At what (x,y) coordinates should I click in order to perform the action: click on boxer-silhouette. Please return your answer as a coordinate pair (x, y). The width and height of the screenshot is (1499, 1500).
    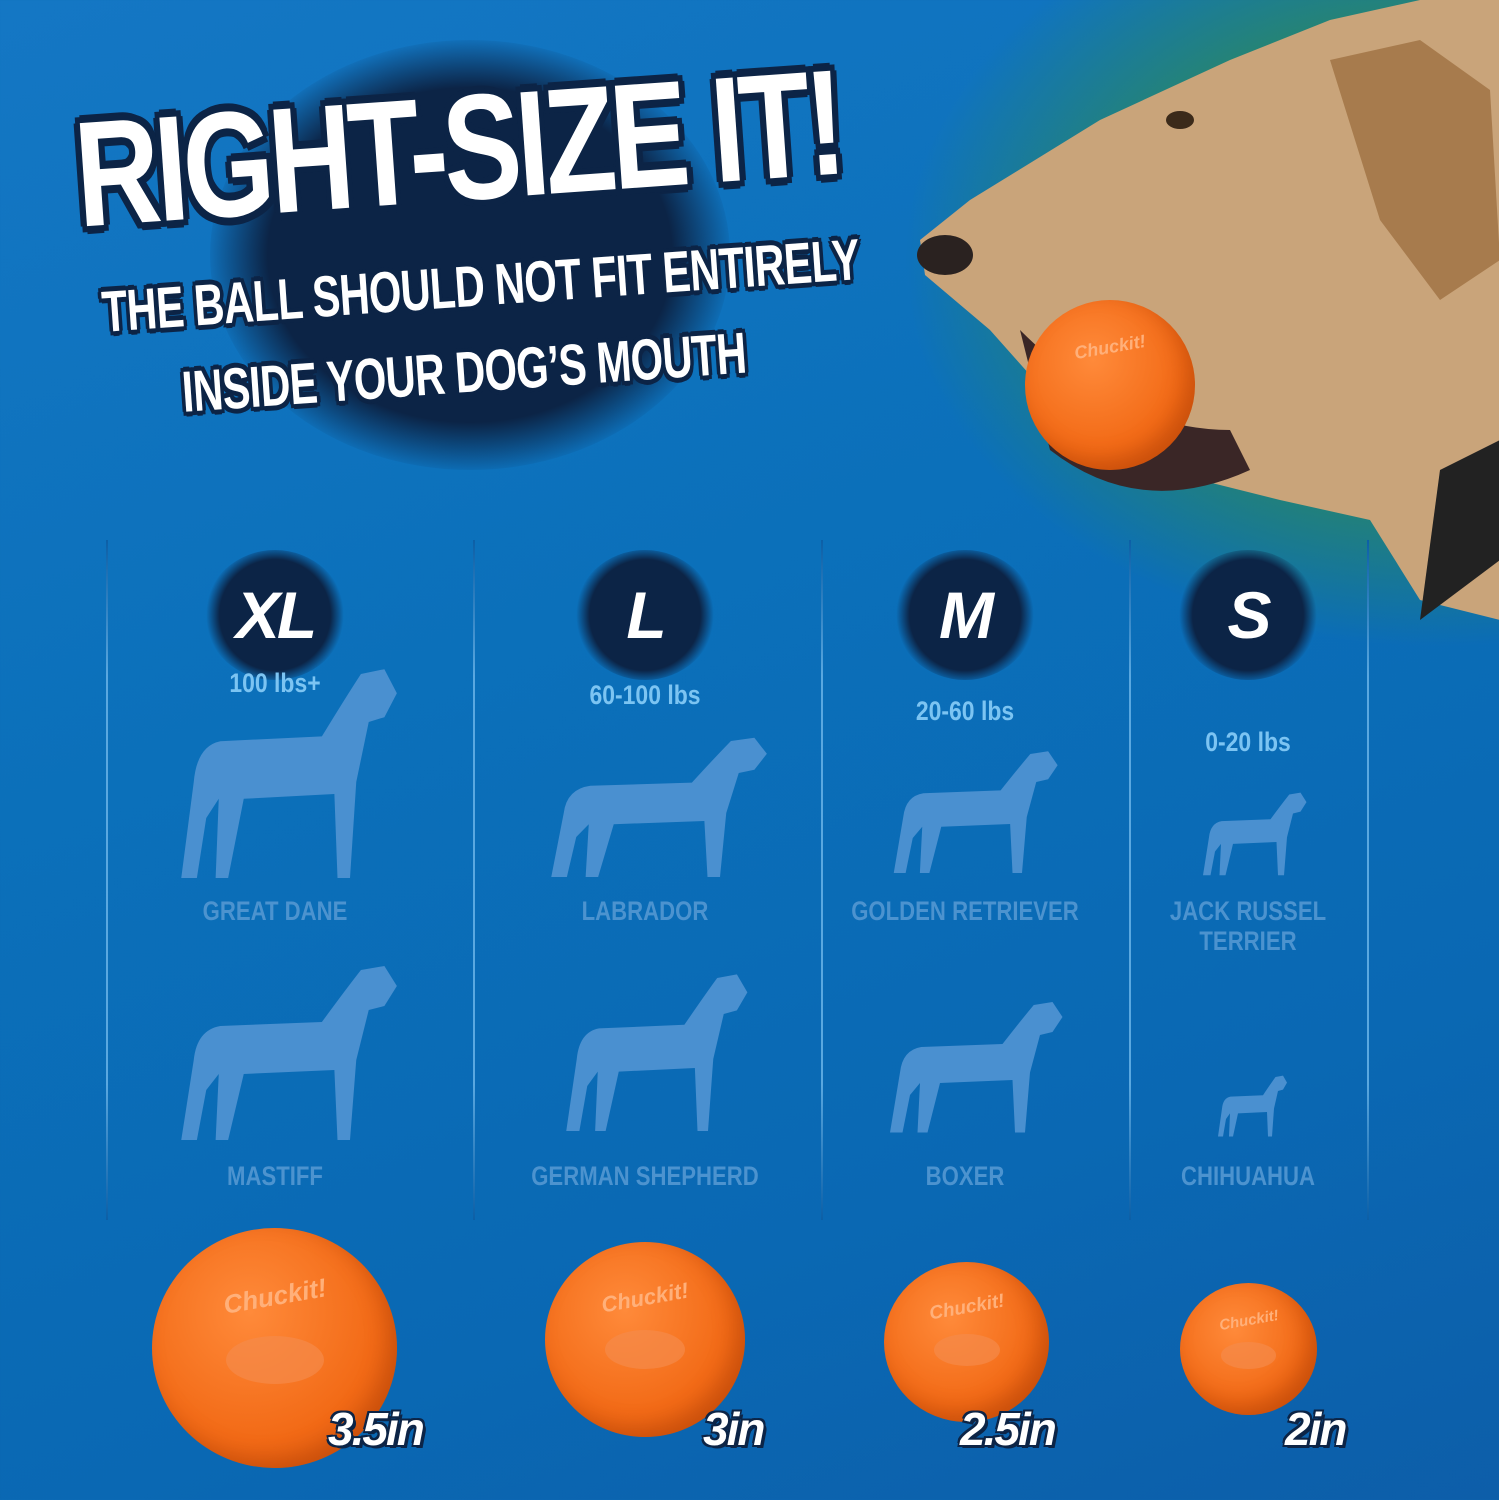
    Looking at the image, I should click on (976, 1067).